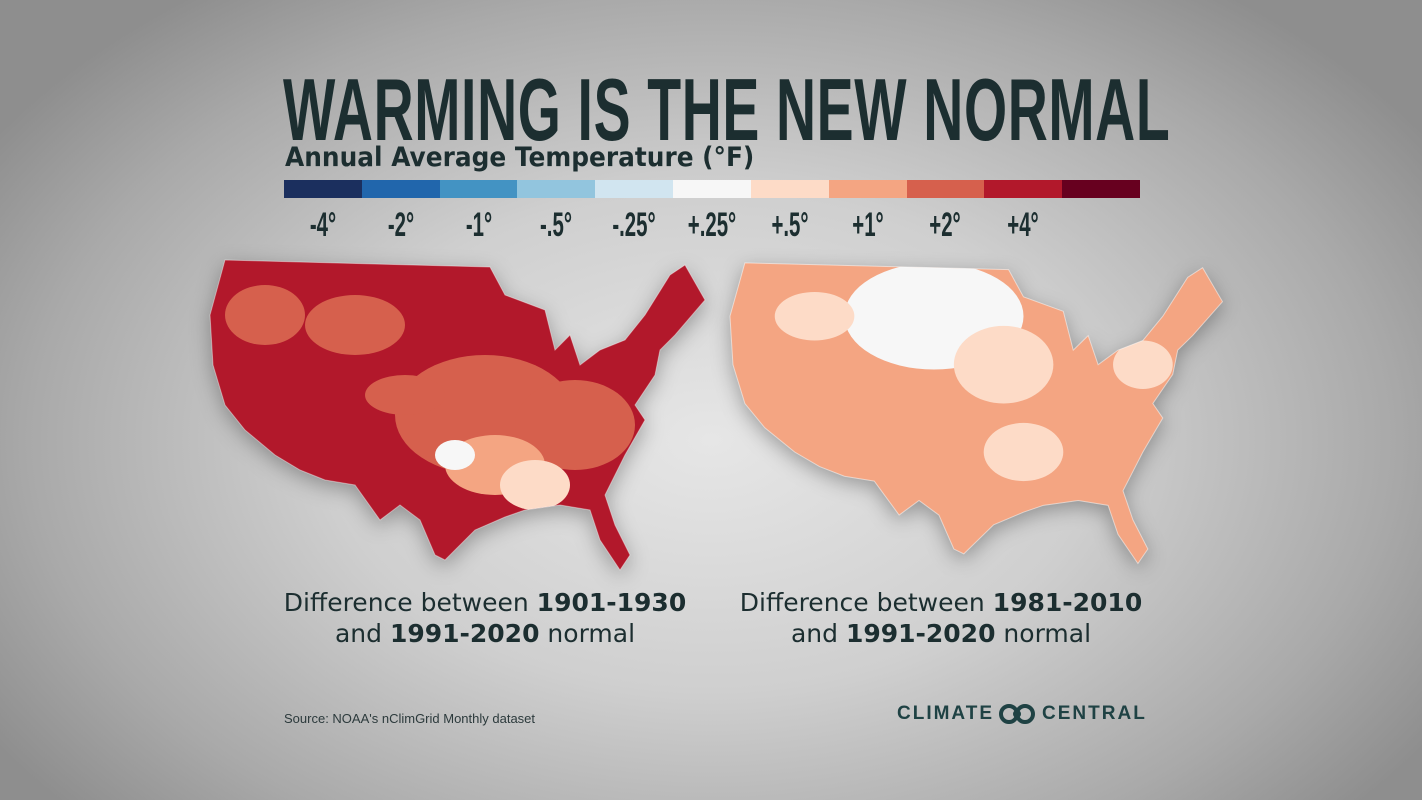 The image size is (1422, 800). What do you see at coordinates (400, 225) in the screenshot?
I see `legend-label: -2°` at bounding box center [400, 225].